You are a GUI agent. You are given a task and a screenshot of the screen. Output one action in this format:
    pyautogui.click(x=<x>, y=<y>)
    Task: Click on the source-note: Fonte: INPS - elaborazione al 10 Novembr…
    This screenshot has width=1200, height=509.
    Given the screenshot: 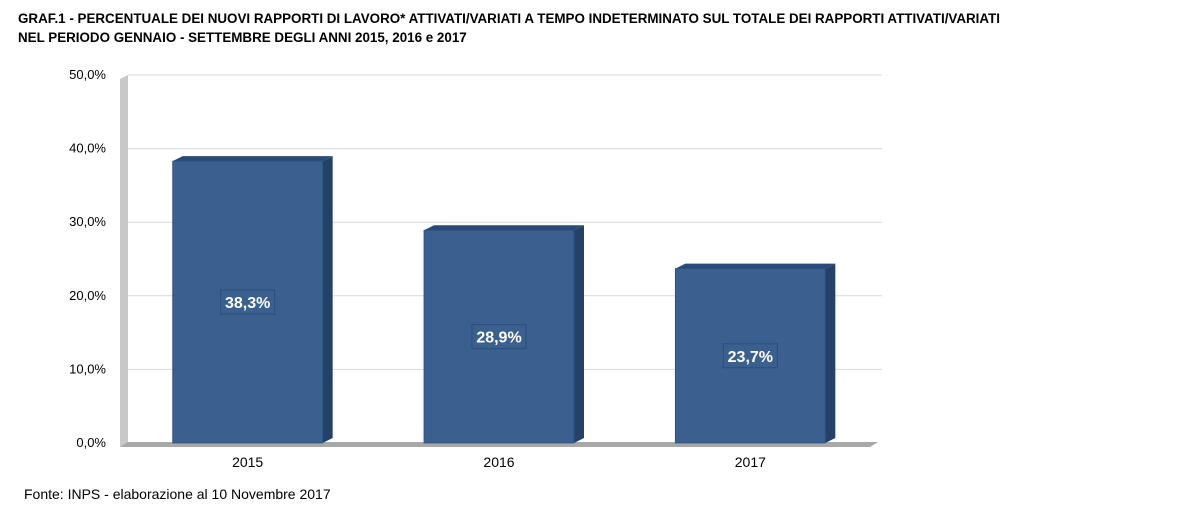 What is the action you would take?
    pyautogui.click(x=177, y=494)
    